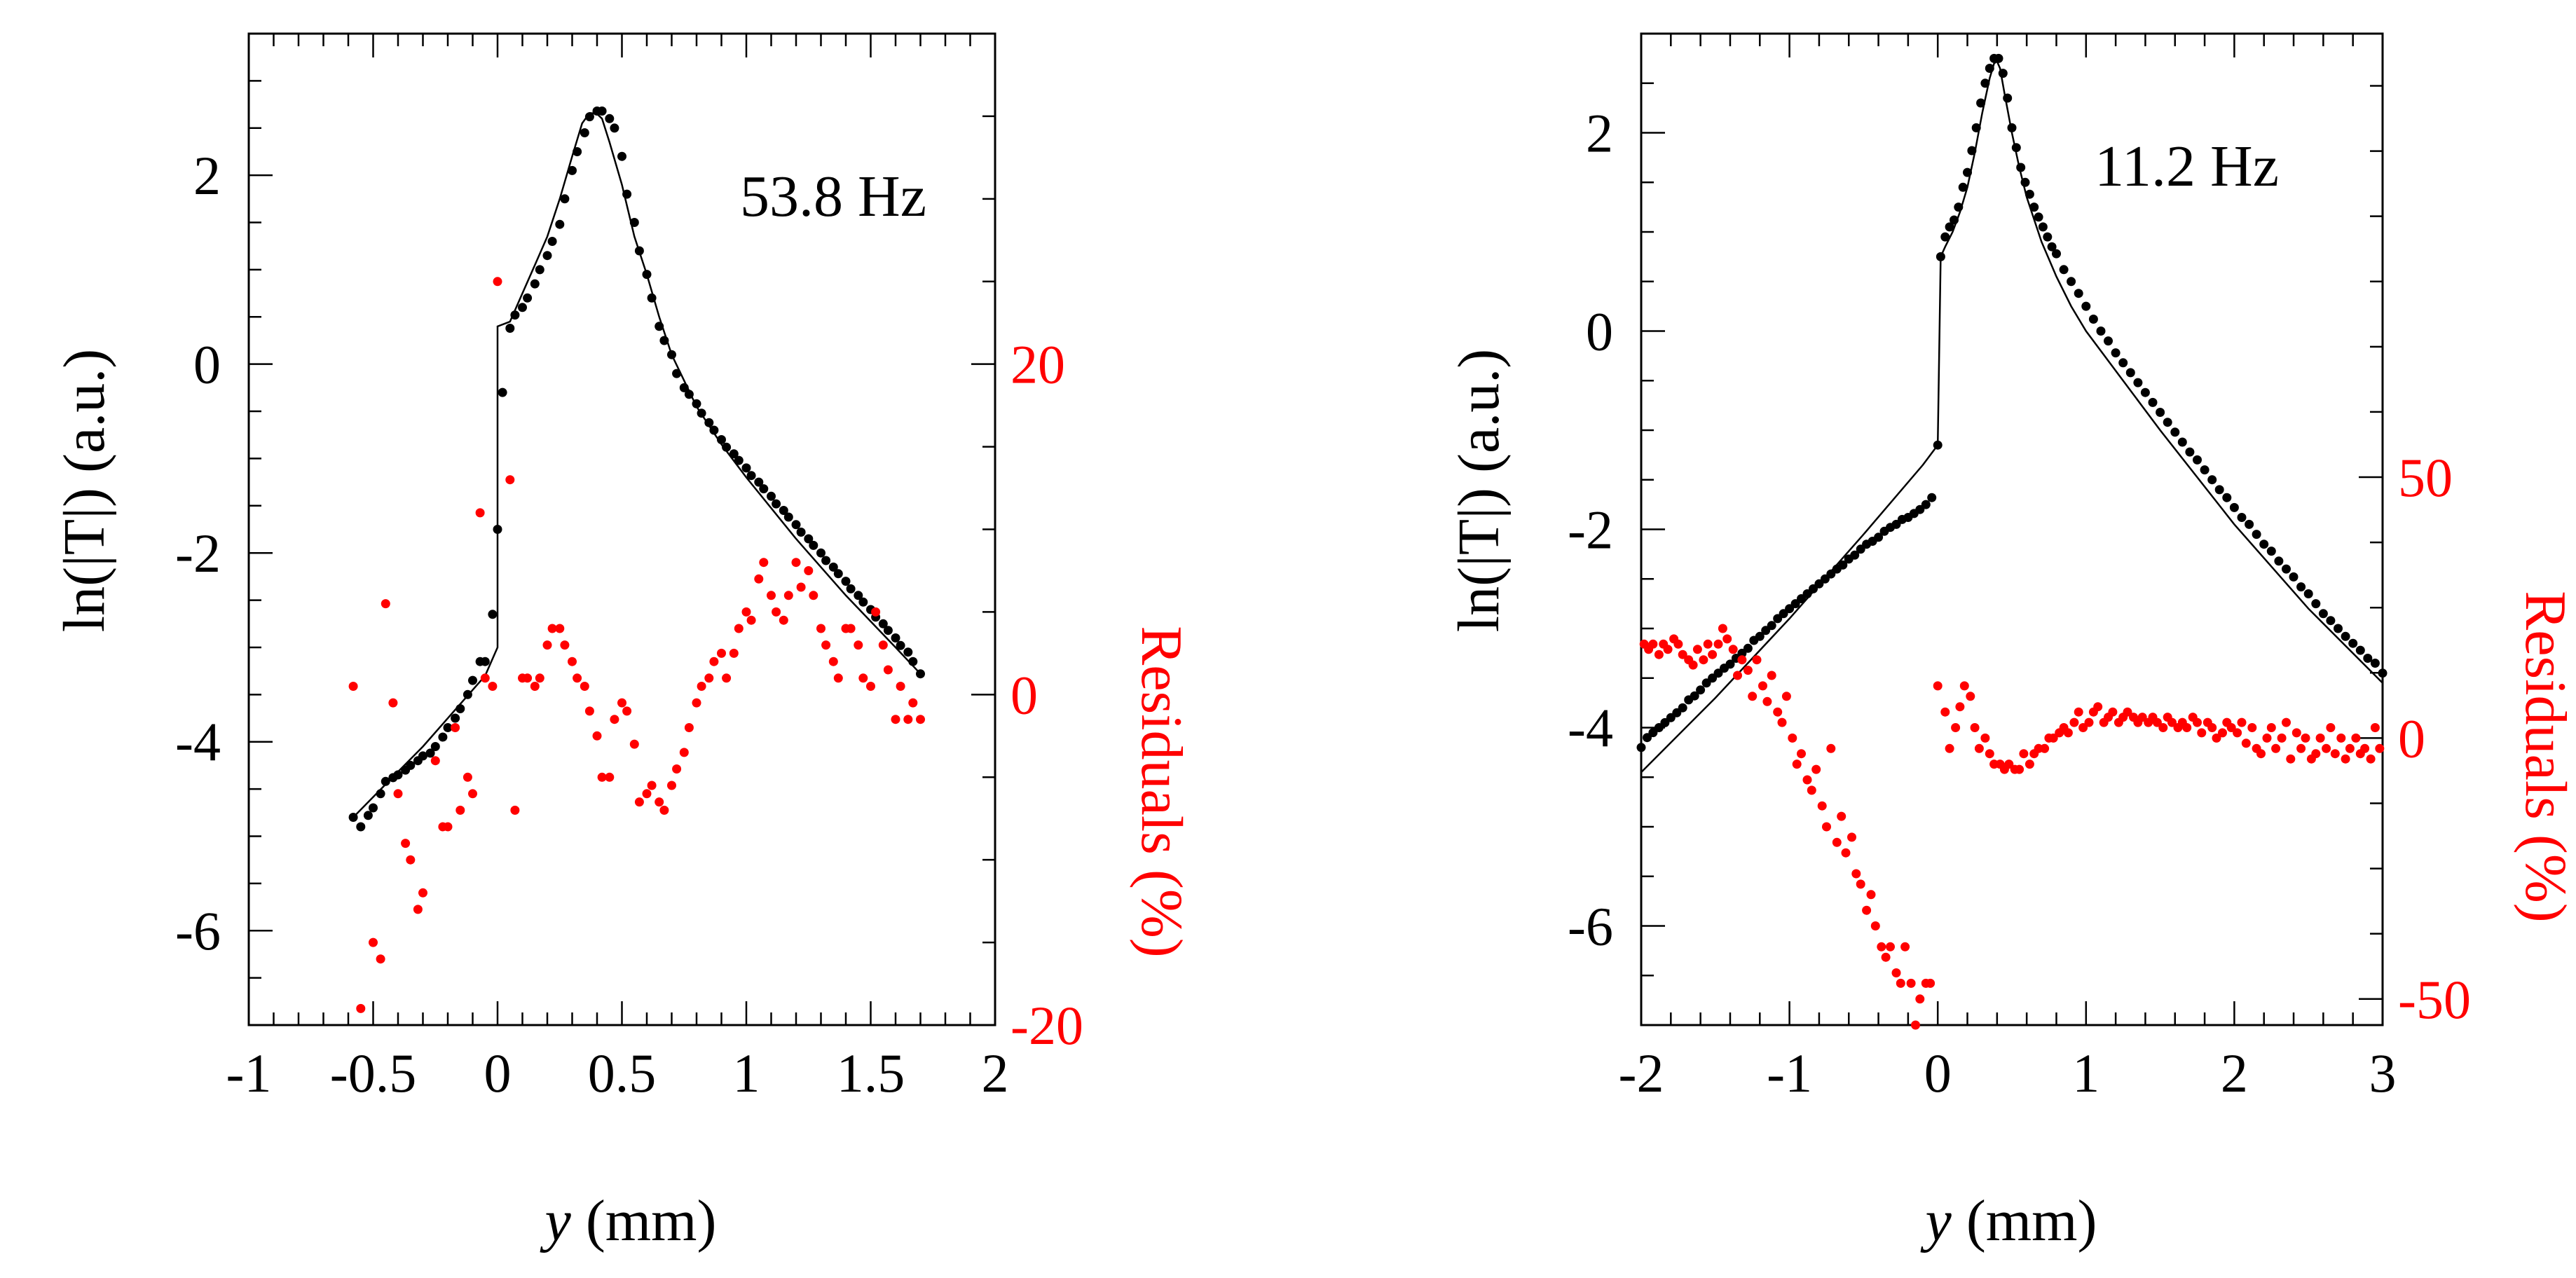  What do you see at coordinates (2412, 739) in the screenshot?
I see `y2-tick-label: 0` at bounding box center [2412, 739].